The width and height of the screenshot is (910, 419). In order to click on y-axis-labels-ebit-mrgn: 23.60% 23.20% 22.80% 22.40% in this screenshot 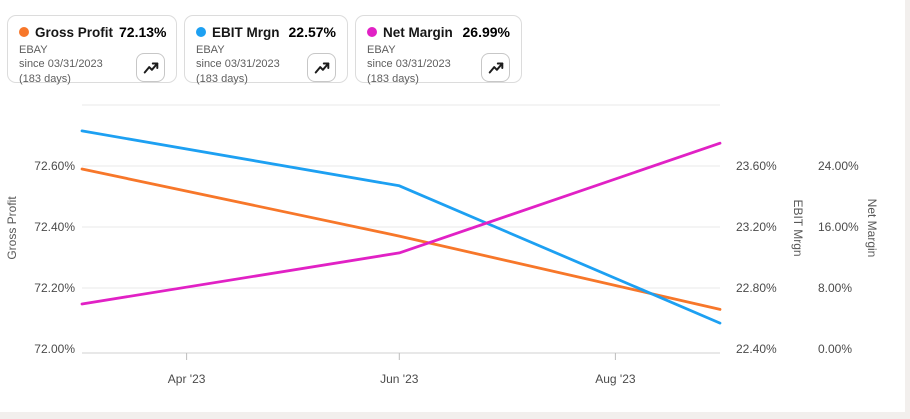, I will do `click(756, 257)`.